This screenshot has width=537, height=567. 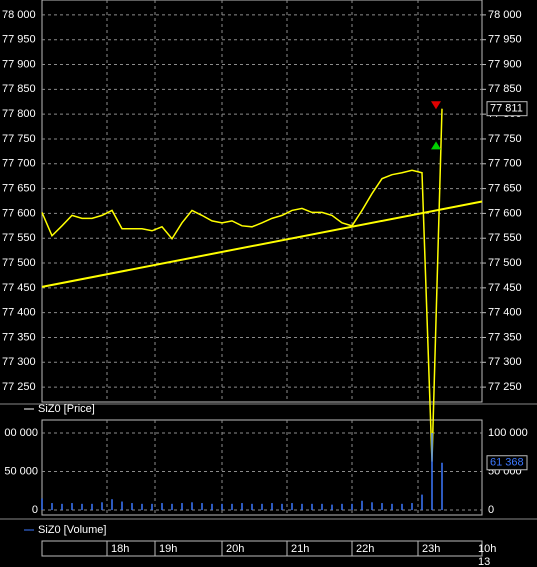 I want to click on volume-tick-label: 100 000, so click(x=508, y=433).